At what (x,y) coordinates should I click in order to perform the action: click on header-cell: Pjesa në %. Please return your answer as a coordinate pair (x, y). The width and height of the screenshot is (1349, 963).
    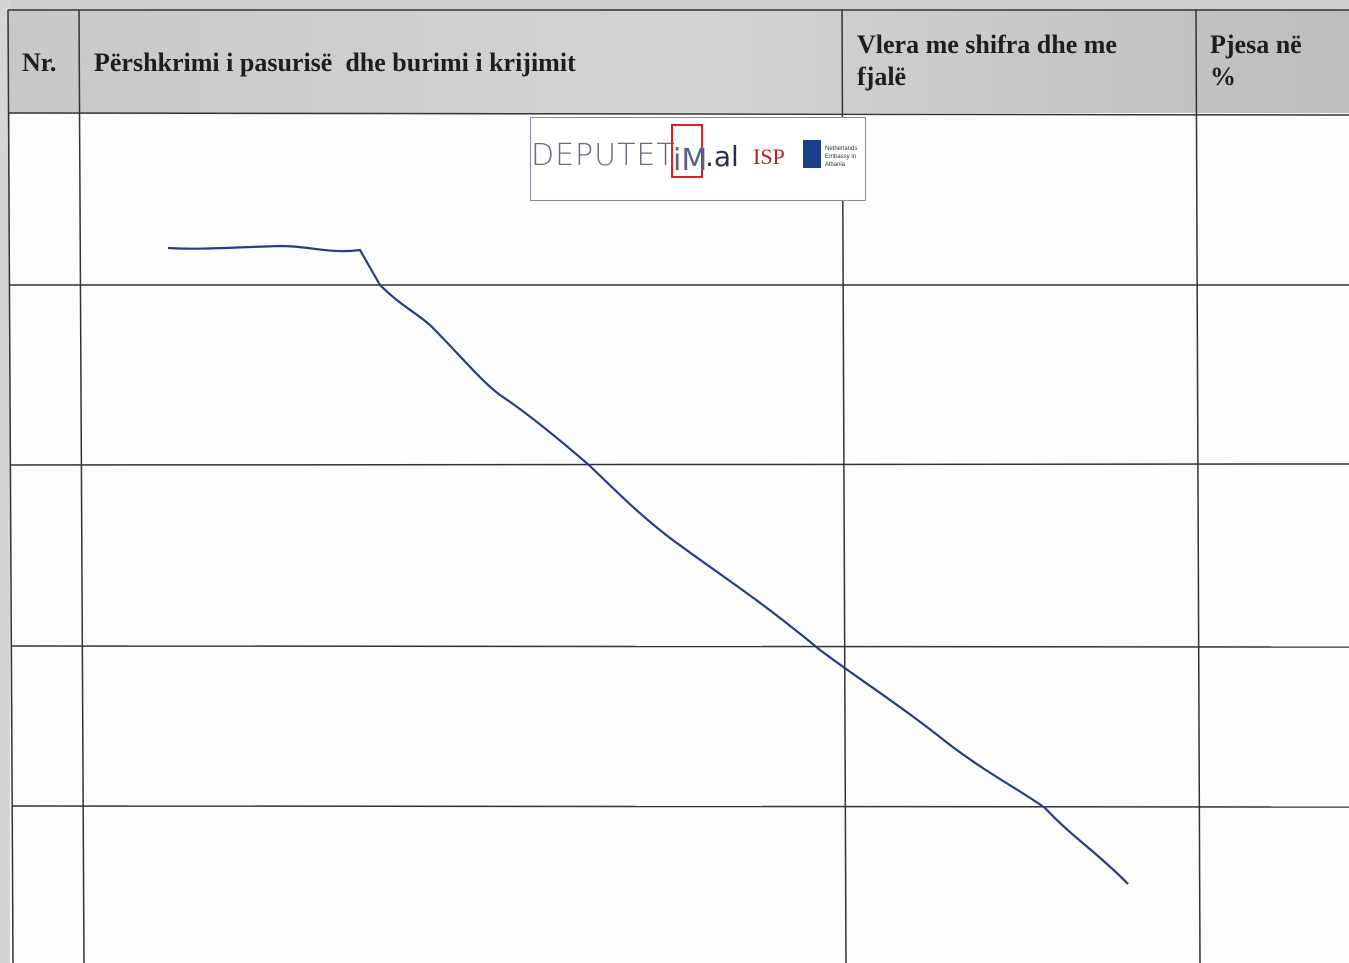
    Looking at the image, I should click on (1256, 60).